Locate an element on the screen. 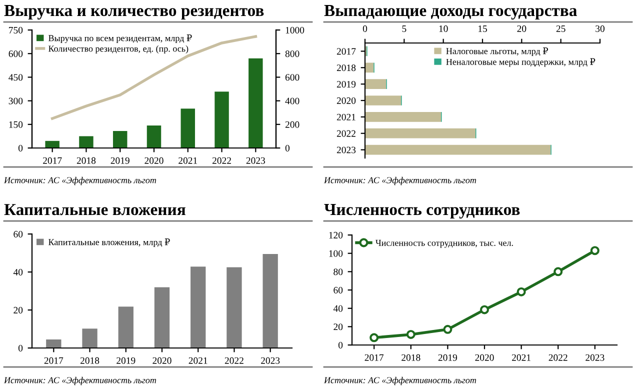 This screenshot has height=392, width=638. chart-title: Выручка и количество резидентов is located at coordinates (134, 12).